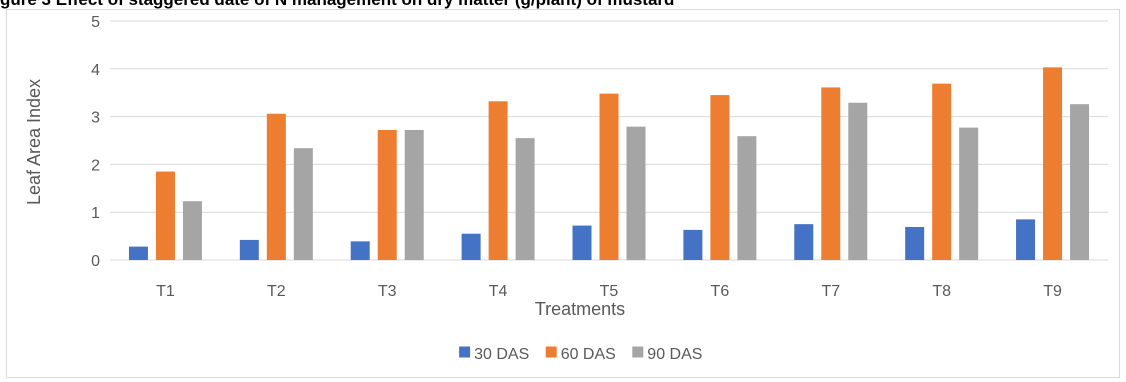 This screenshot has width=1126, height=382. What do you see at coordinates (942, 171) in the screenshot?
I see `bar-60-das-t8` at bounding box center [942, 171].